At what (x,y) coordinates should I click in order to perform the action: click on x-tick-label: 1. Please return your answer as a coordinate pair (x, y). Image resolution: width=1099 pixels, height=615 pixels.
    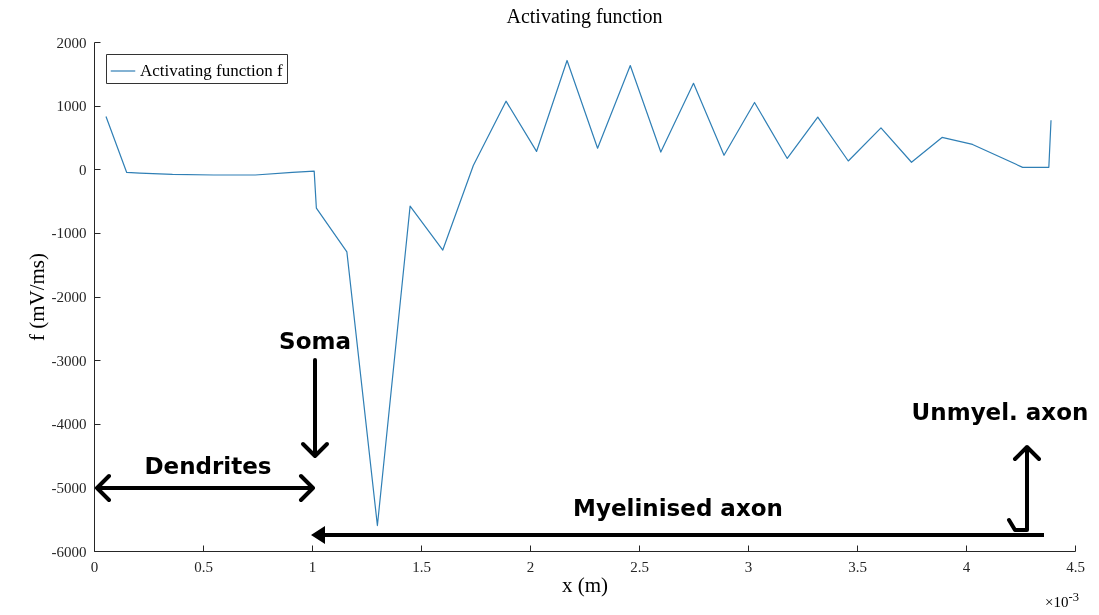
    Looking at the image, I should click on (312, 566).